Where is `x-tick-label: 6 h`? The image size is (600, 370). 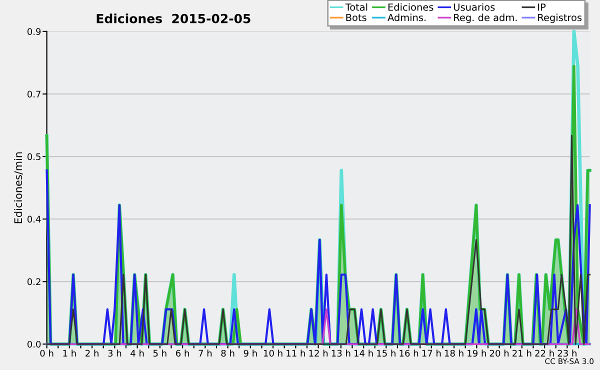
x-tick-label: 6 h is located at coordinates (182, 353).